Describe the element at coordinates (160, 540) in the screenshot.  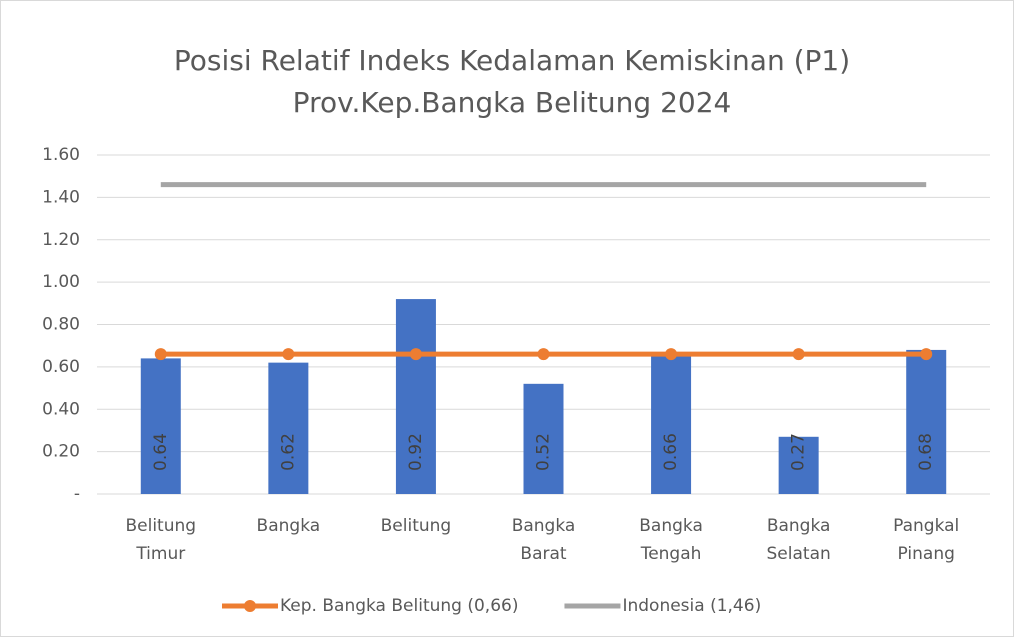
I see `x-tick-label: Belitung Timur` at that location.